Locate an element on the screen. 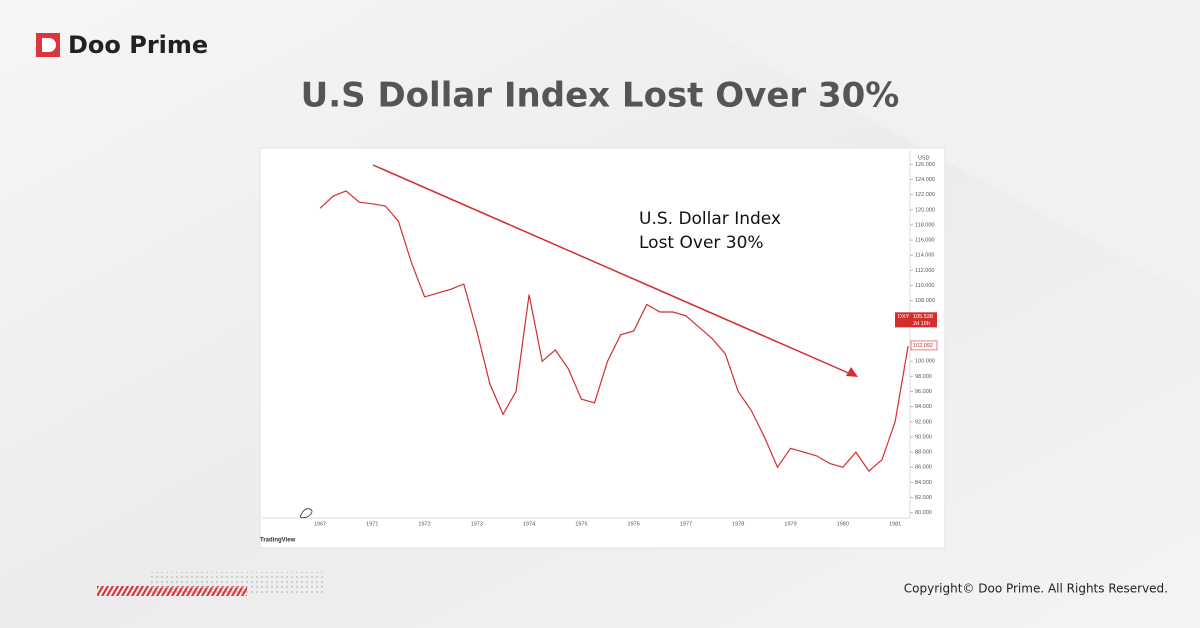  logo-mark is located at coordinates (49, 45).